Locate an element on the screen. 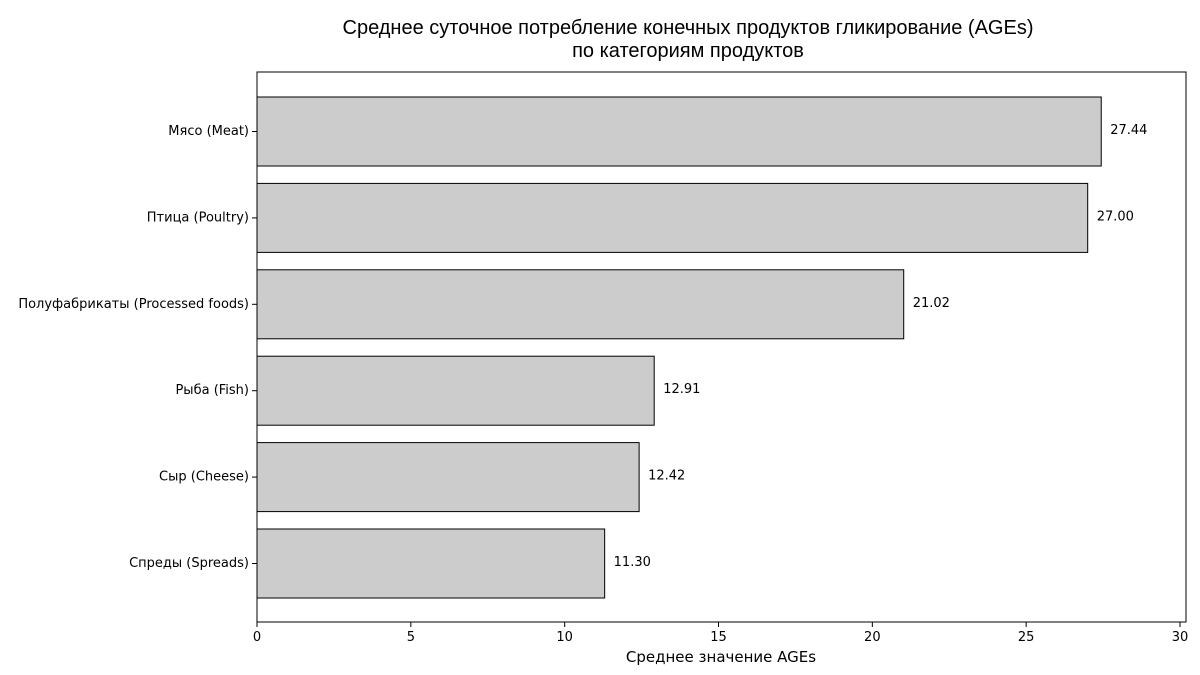 Image resolution: width=1200 pixels, height=675 pixels. x-tick-label-5: 5 is located at coordinates (411, 637).